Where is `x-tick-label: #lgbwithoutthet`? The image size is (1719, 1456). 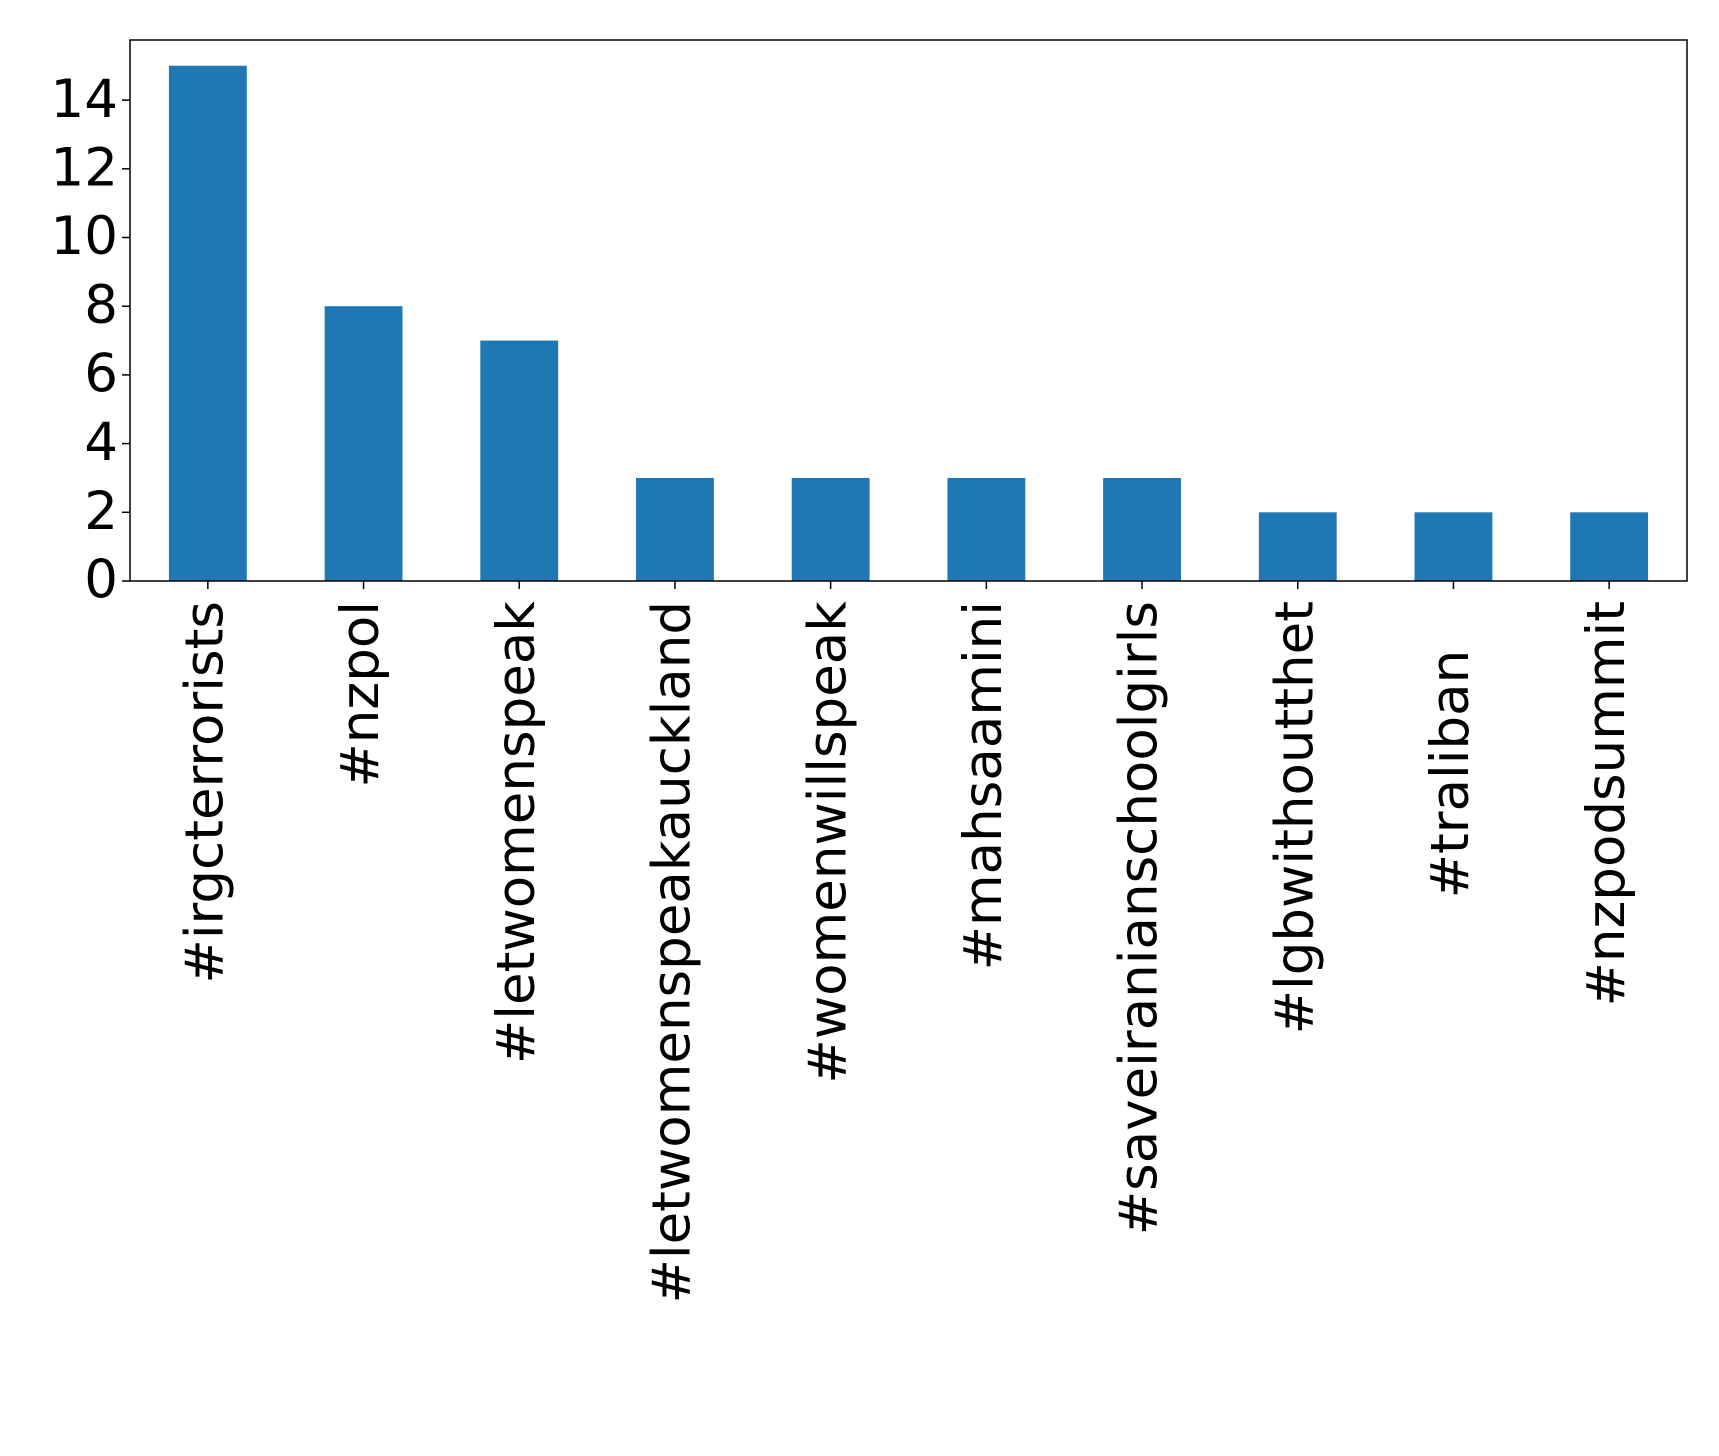 x-tick-label: #lgbwithoutthet is located at coordinates (1294, 817).